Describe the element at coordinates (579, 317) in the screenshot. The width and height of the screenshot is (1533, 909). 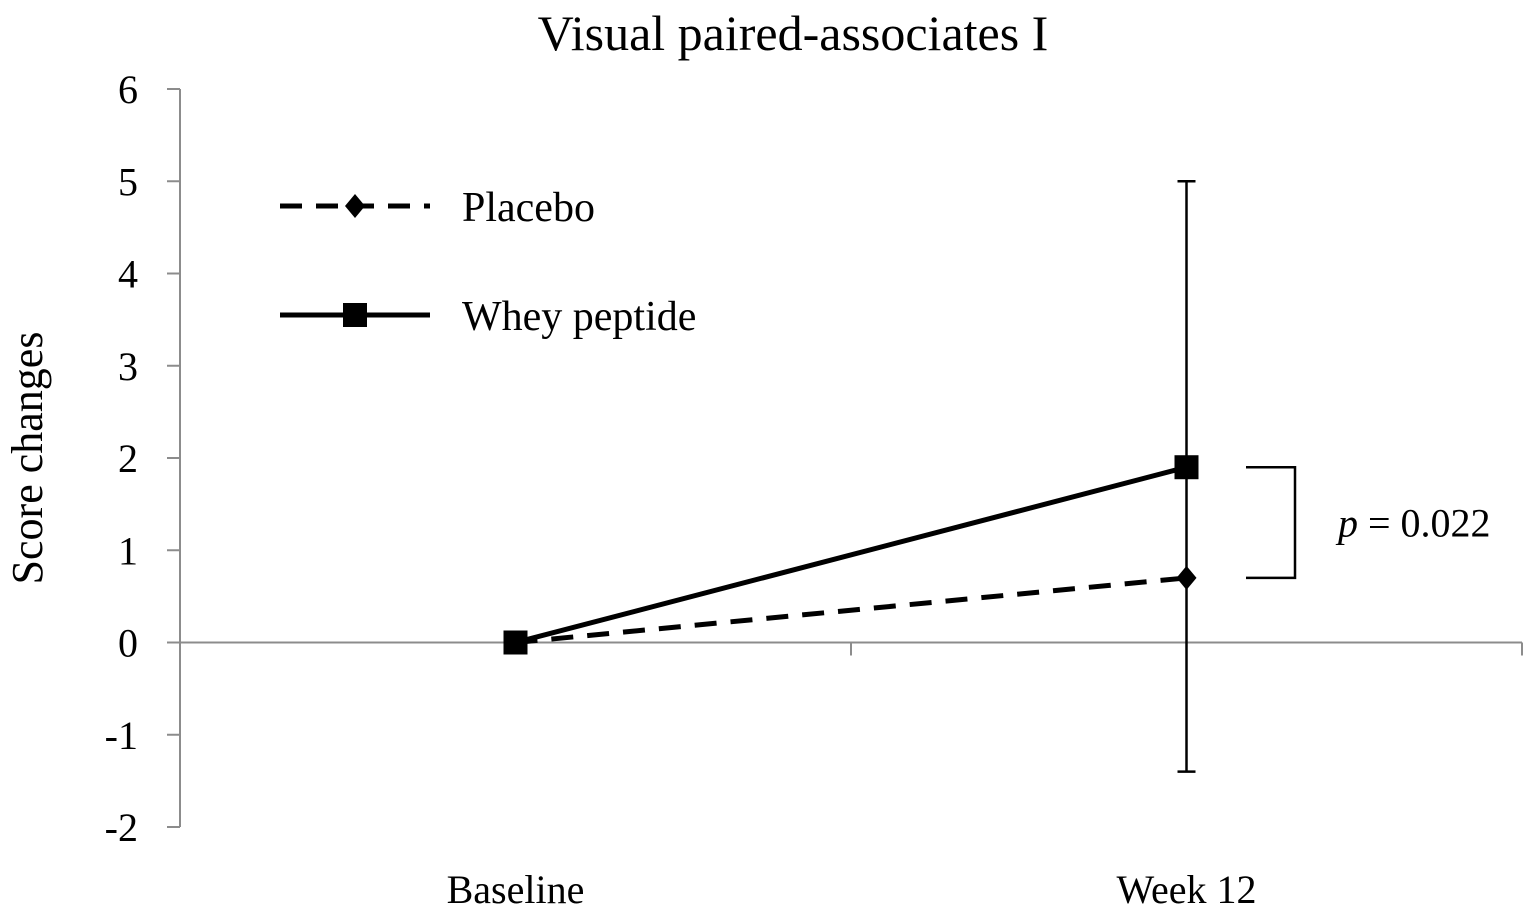
I see `legend-label: Whey peptide` at that location.